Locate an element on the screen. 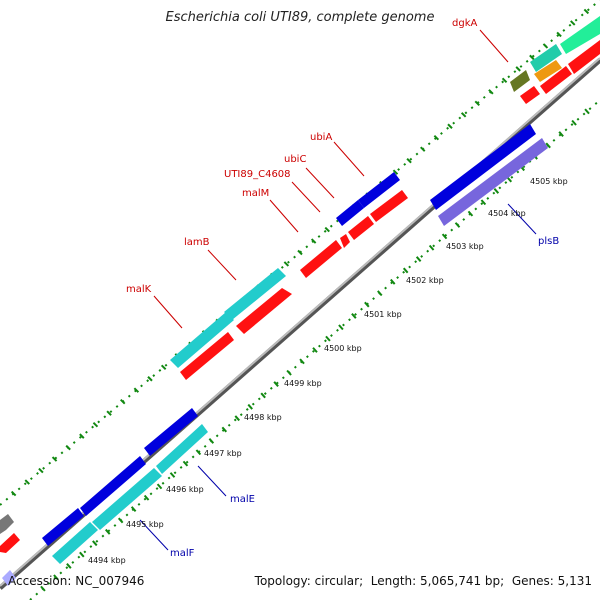  tick-label-4504: 4504 kbp is located at coordinates (507, 213).